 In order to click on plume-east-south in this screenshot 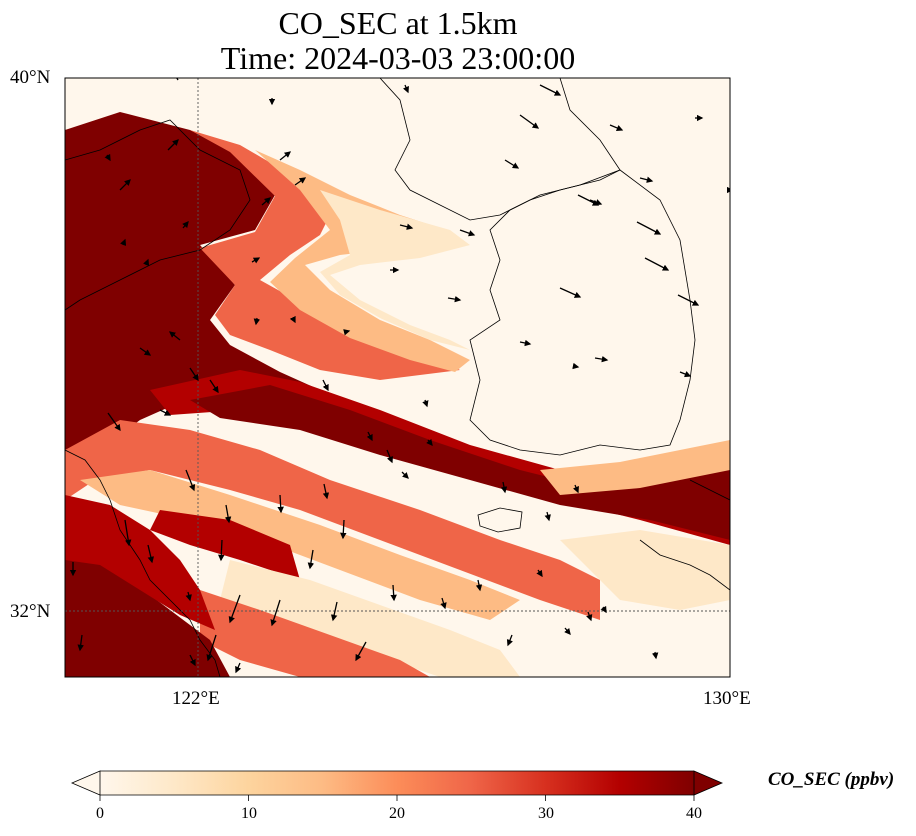, I will do `click(645, 570)`.